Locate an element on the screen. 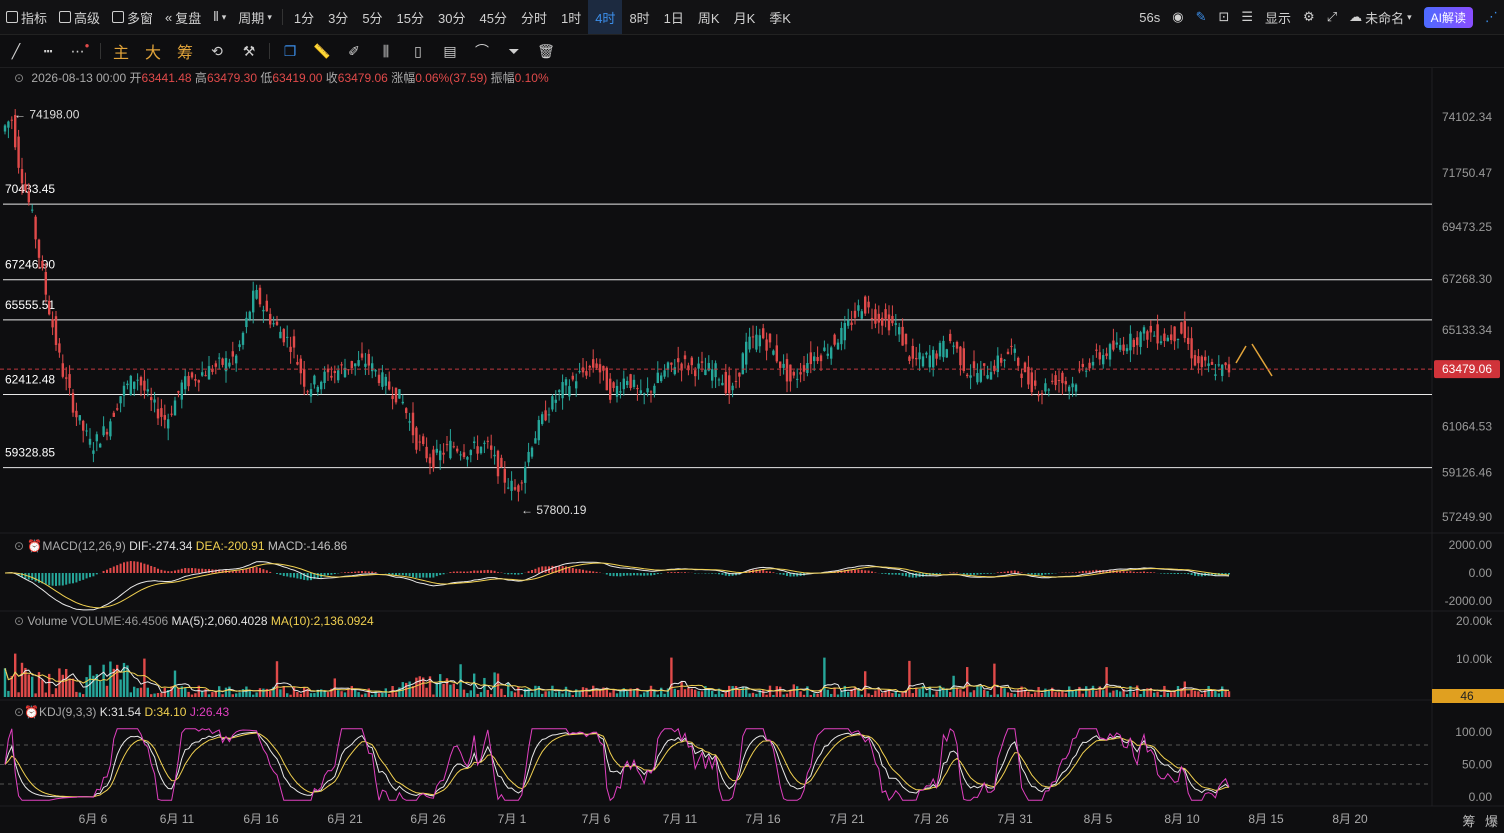 This screenshot has width=1504, height=833. note-icon: ▤ is located at coordinates (450, 50).